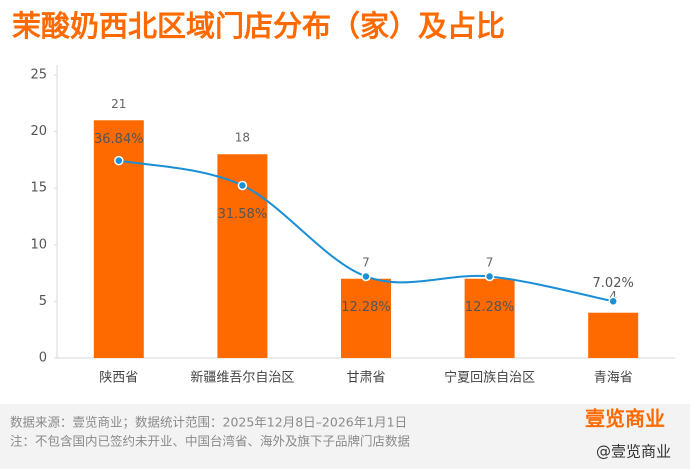  I want to click on y-tick-label: 25, so click(38, 75).